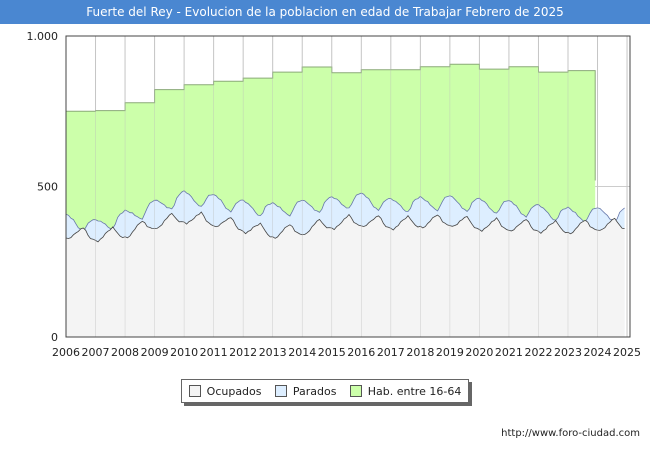 The image size is (650, 450). What do you see at coordinates (66, 352) in the screenshot?
I see `x-tick-label-2006: 2006` at bounding box center [66, 352].